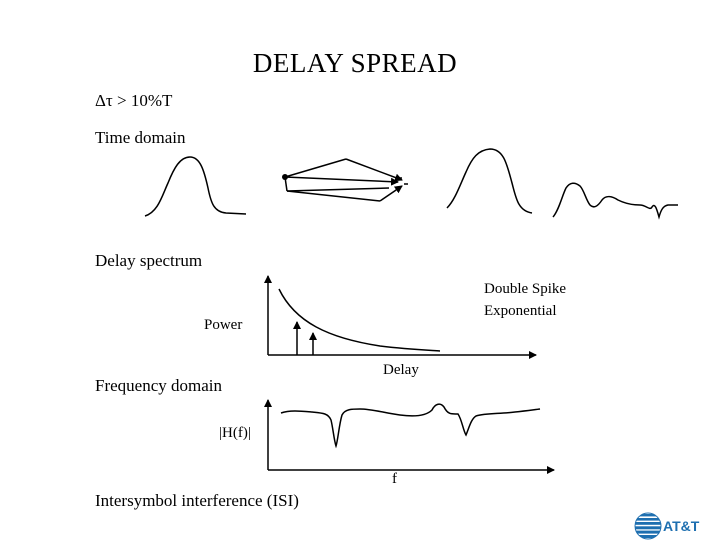 This screenshot has height=540, width=720. What do you see at coordinates (401, 370) in the screenshot?
I see `delay-axis-label: Delay` at bounding box center [401, 370].